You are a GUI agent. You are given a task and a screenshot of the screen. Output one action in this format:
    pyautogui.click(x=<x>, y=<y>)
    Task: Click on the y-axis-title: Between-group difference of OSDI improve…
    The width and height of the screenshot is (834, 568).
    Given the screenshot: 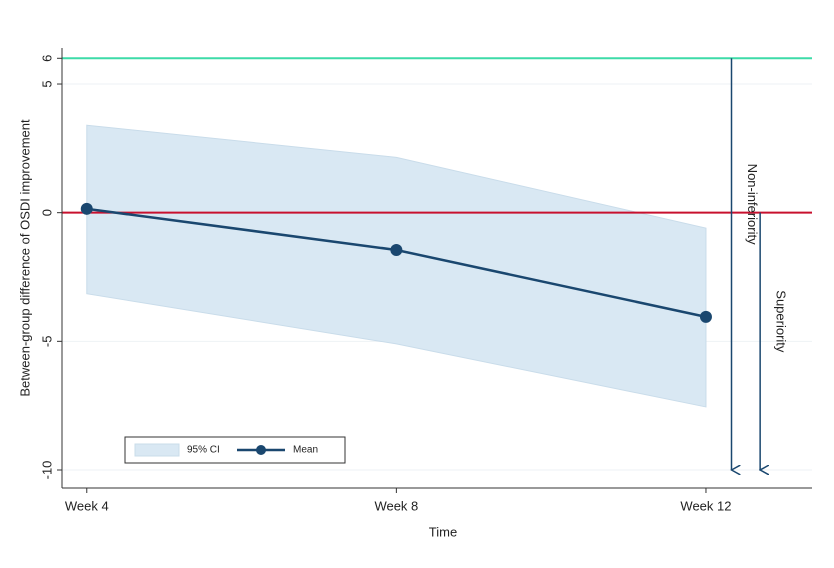 What is the action you would take?
    pyautogui.click(x=24, y=258)
    